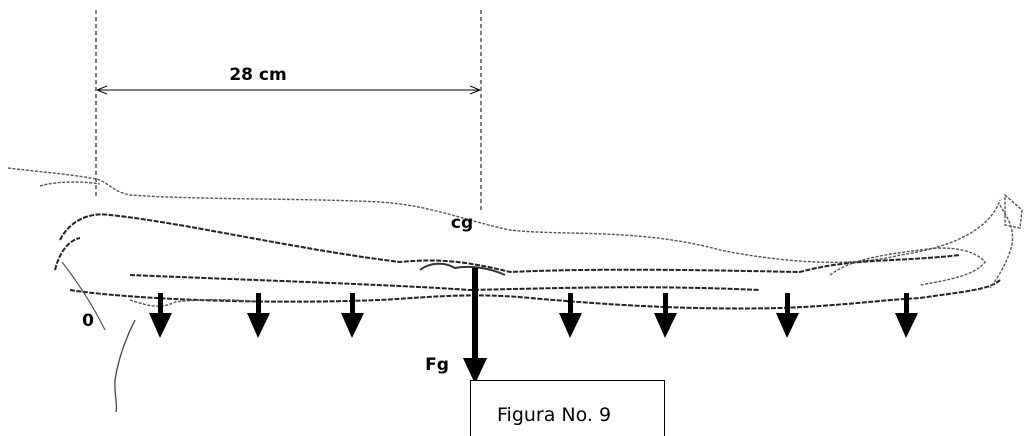  I want to click on gravity-arrow, so click(475, 326).